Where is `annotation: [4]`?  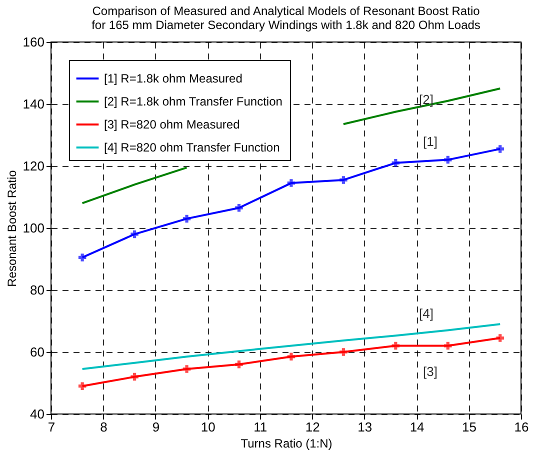
annotation: [4] is located at coordinates (426, 313).